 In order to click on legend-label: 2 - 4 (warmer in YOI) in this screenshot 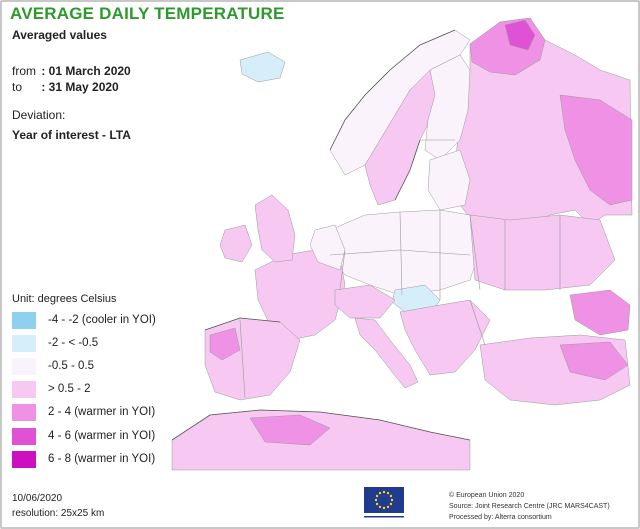, I will do `click(102, 412)`.